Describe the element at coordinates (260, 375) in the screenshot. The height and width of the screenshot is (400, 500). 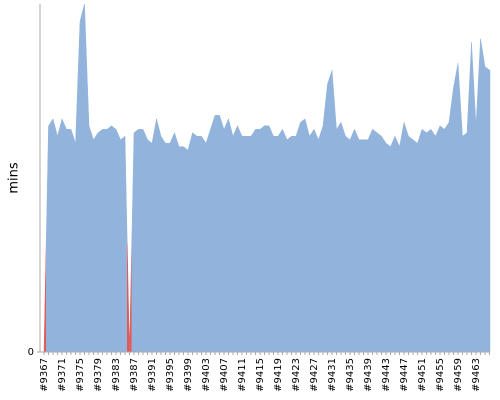
I see `x-tick-label: #9415` at that location.